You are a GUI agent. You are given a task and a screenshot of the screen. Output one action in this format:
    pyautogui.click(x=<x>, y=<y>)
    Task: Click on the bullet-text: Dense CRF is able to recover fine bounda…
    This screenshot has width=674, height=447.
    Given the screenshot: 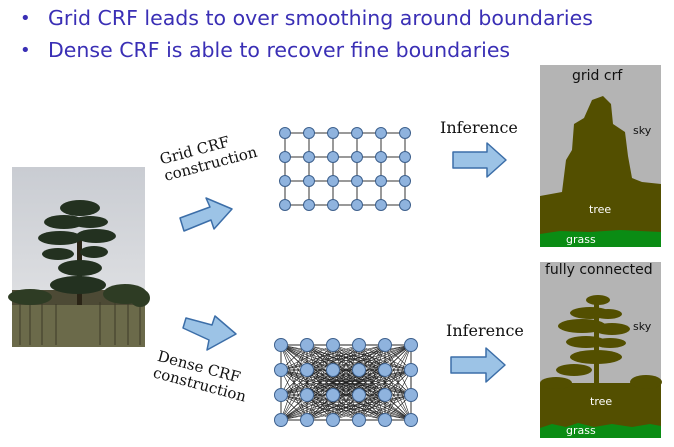 What is the action you would take?
    pyautogui.click(x=279, y=50)
    